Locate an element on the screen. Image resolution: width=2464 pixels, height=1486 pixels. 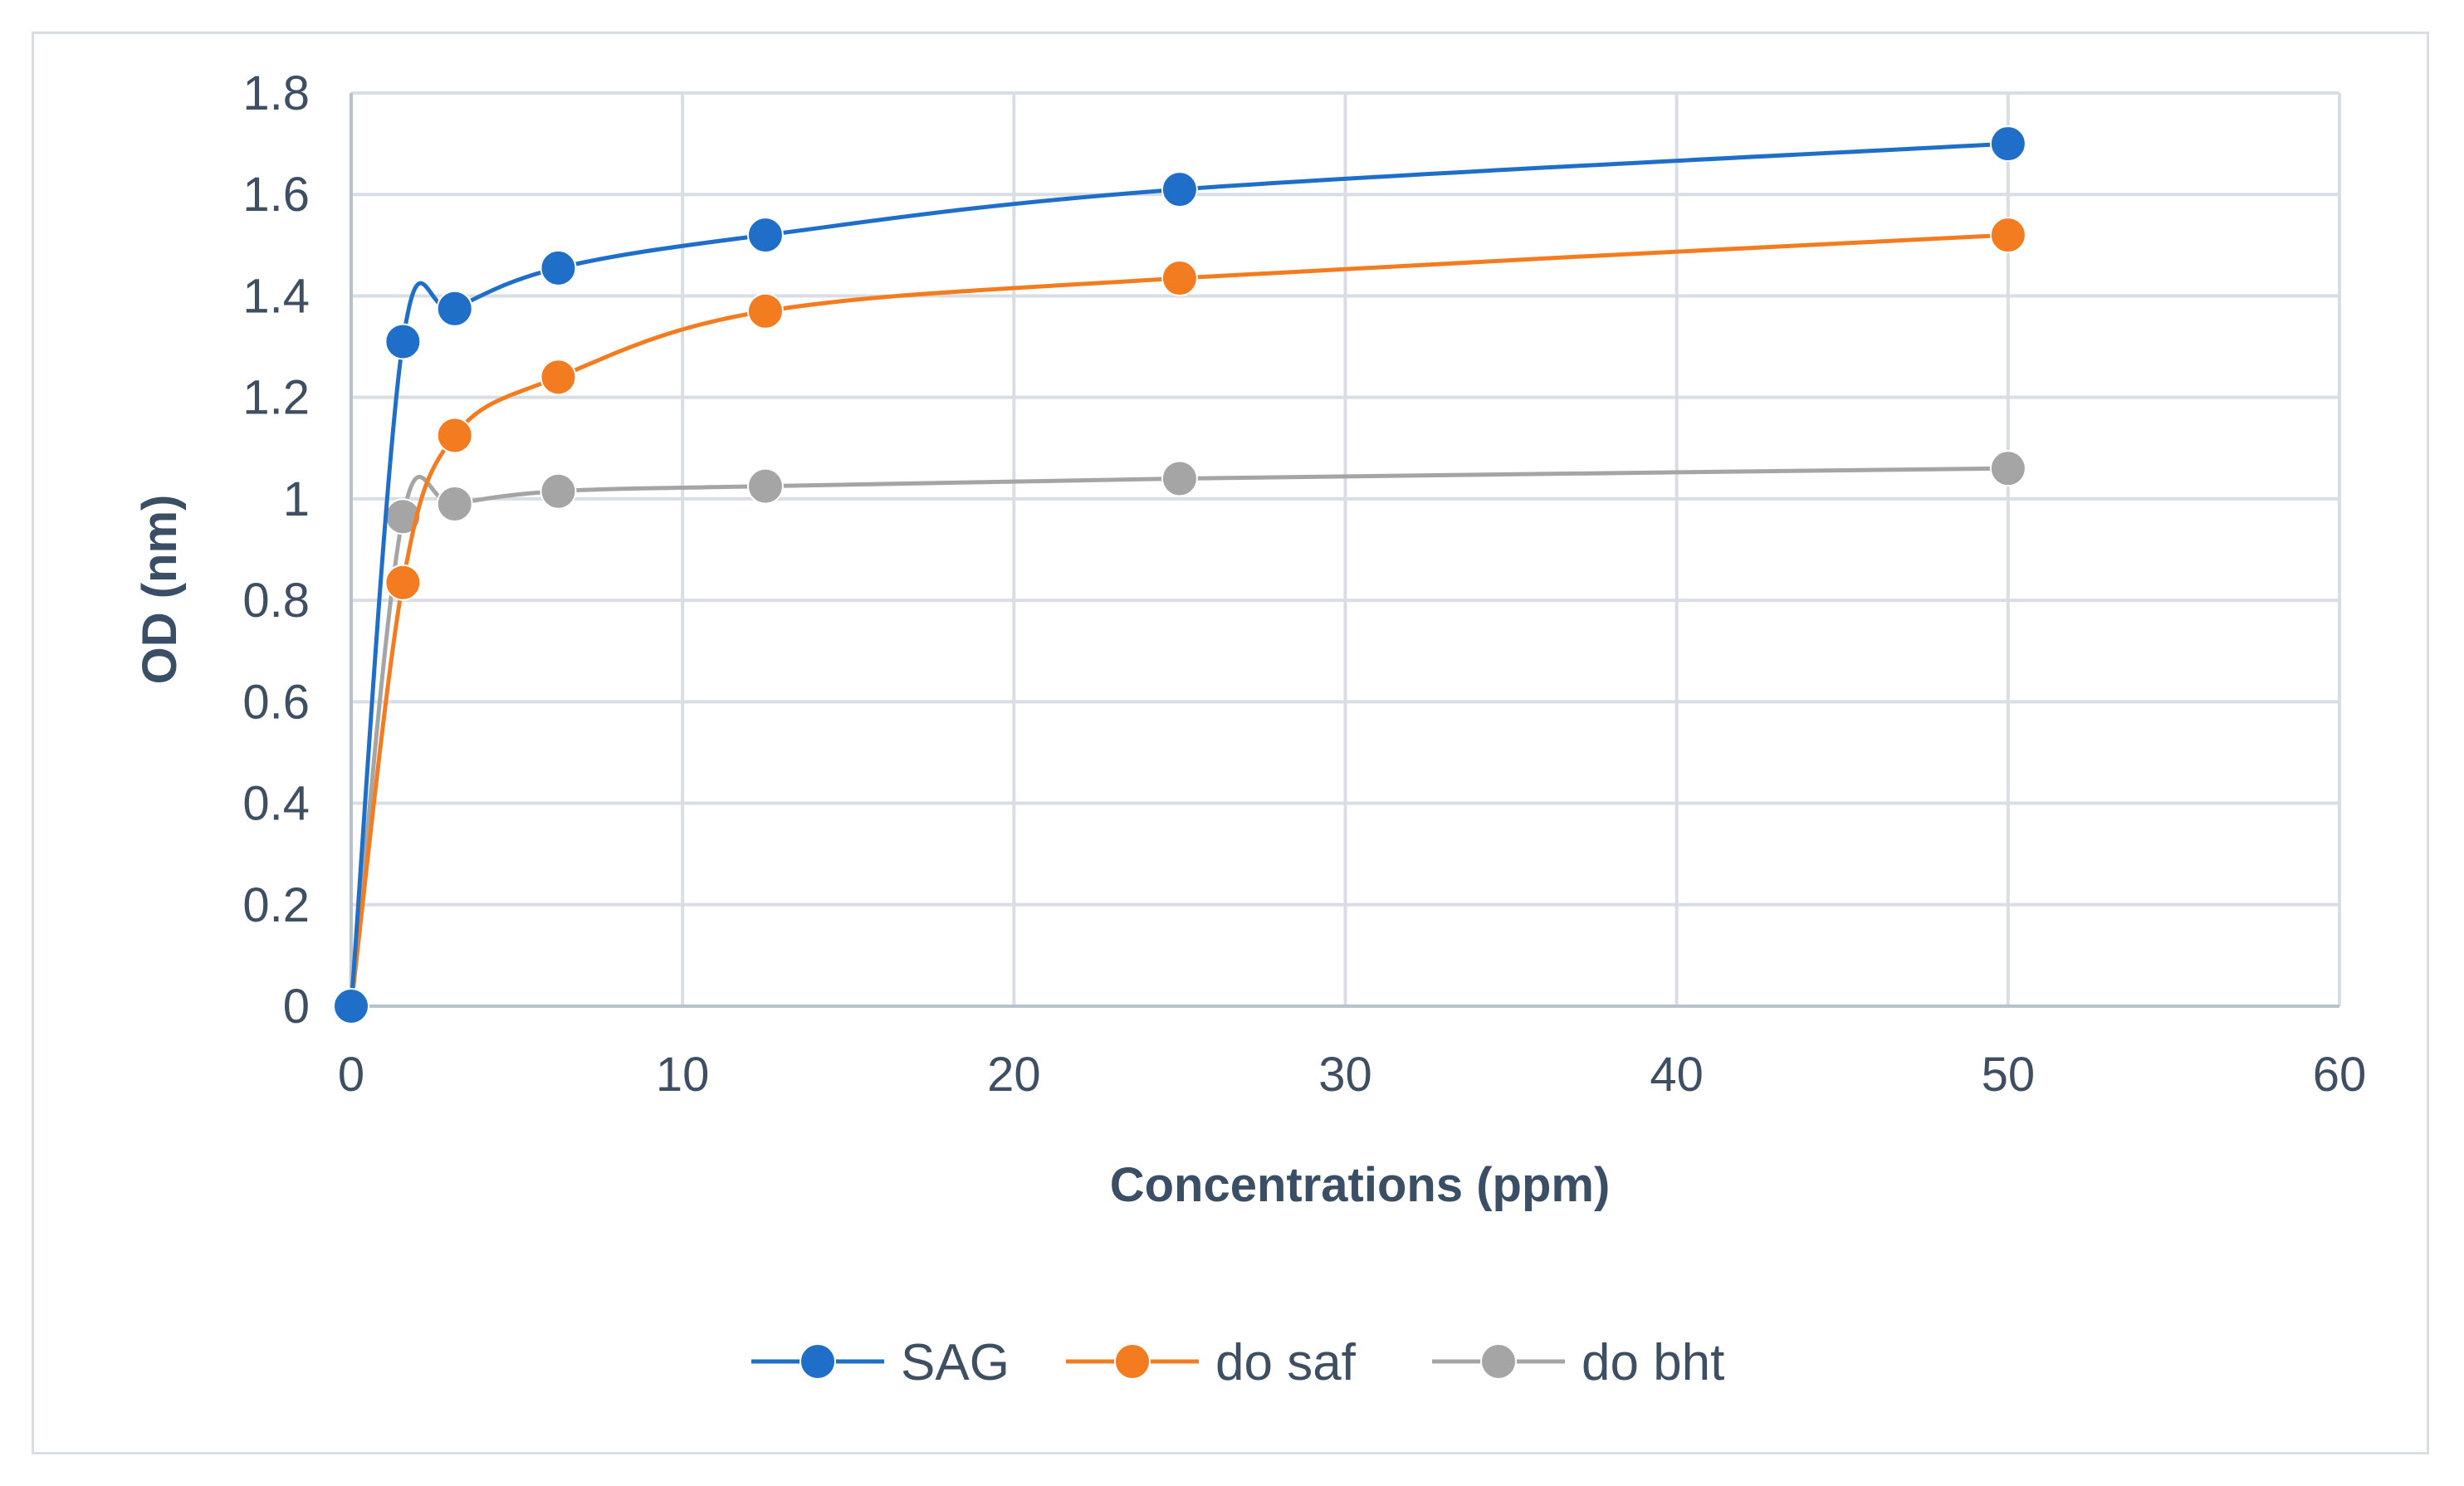
y-tick-label: 0.6 is located at coordinates (276, 702).